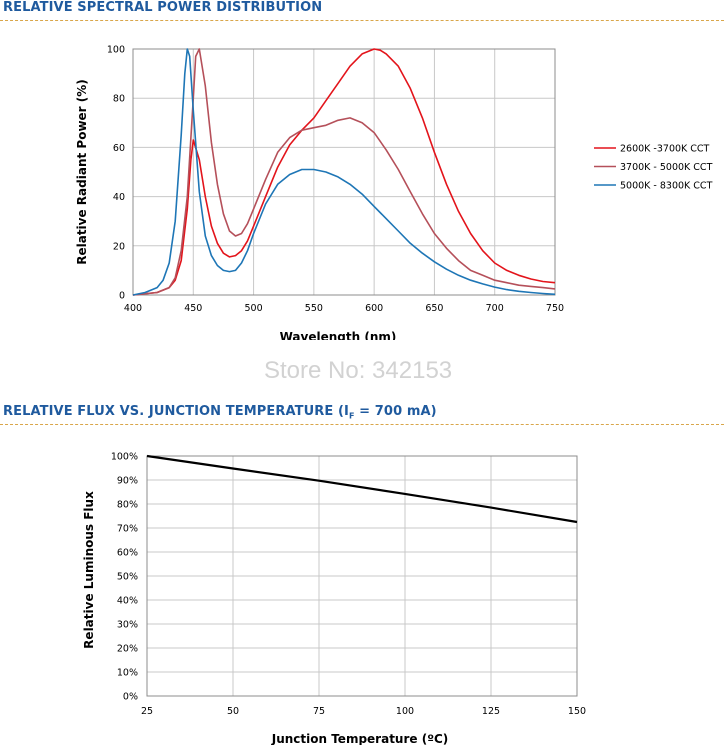 The width and height of the screenshot is (724, 745). I want to click on x-tick-label: 150, so click(577, 711).